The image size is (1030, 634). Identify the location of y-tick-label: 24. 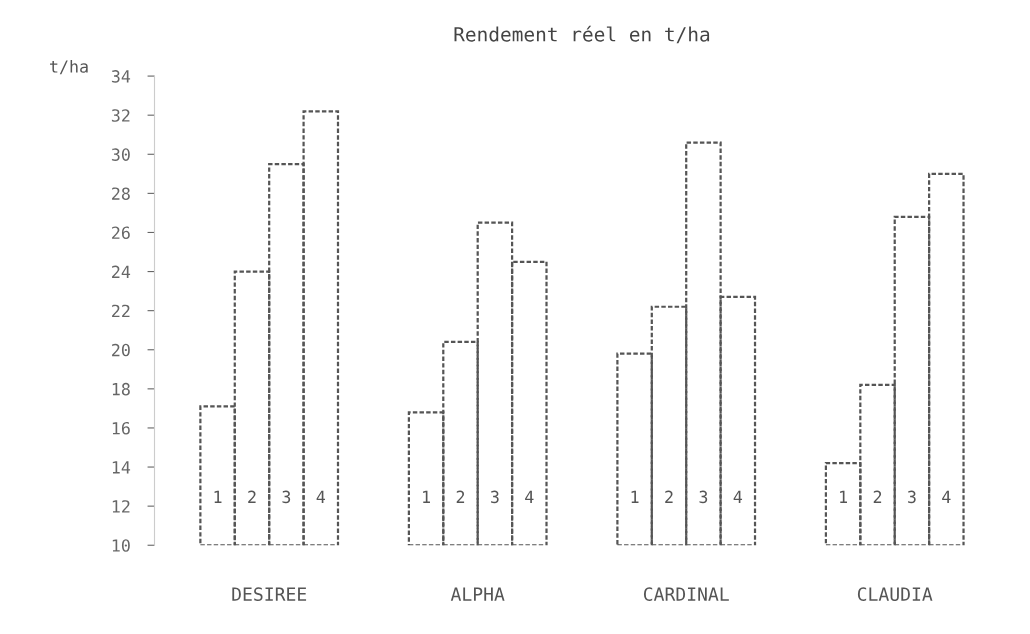
(121, 271).